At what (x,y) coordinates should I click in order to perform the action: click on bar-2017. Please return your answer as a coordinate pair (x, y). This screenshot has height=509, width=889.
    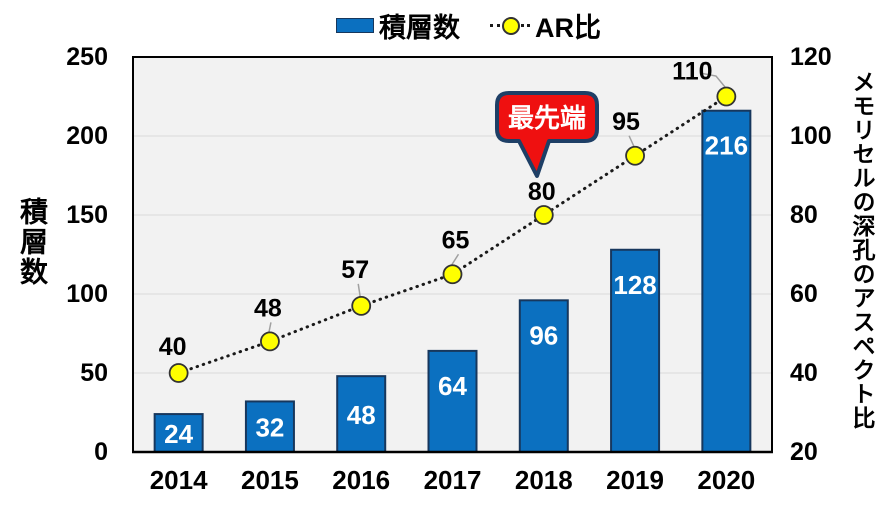
    Looking at the image, I should click on (452, 401).